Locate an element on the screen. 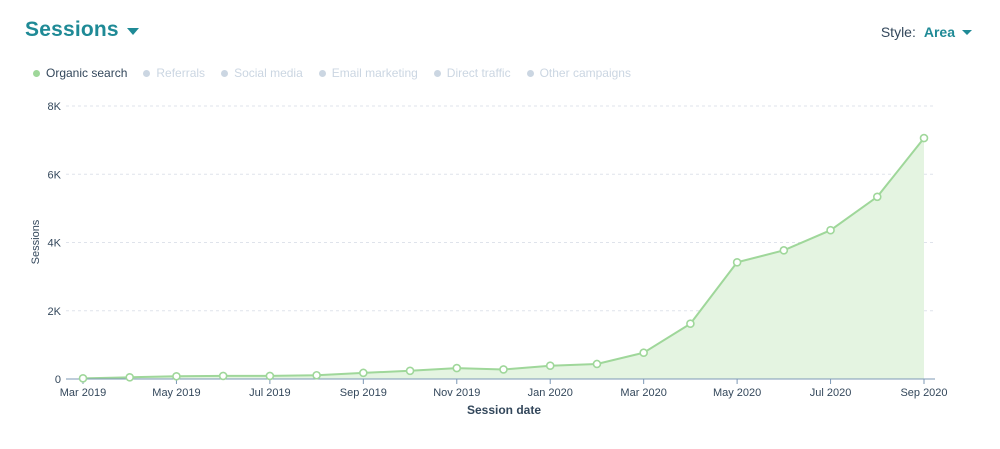 Image resolution: width=1000 pixels, height=449 pixels. x-tick-label: Nov 2019 is located at coordinates (456, 393).